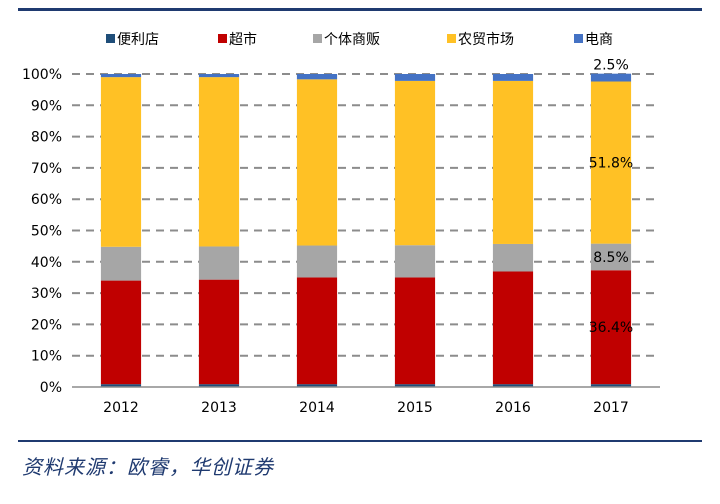 This screenshot has width=720, height=504. I want to click on legend-label: 电商, so click(599, 40).